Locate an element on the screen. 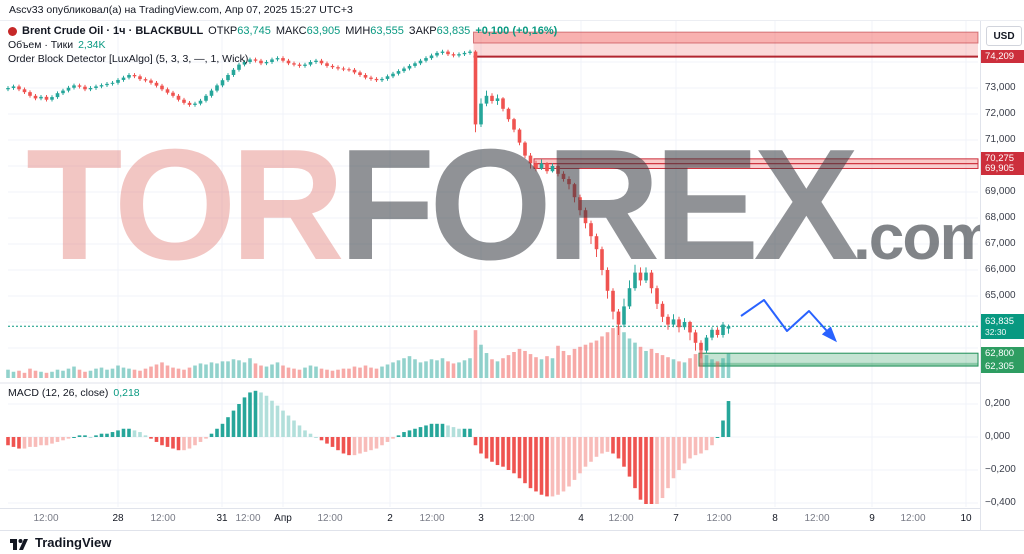 This screenshot has height=554, width=1024. high-label: МАКС is located at coordinates (291, 31).